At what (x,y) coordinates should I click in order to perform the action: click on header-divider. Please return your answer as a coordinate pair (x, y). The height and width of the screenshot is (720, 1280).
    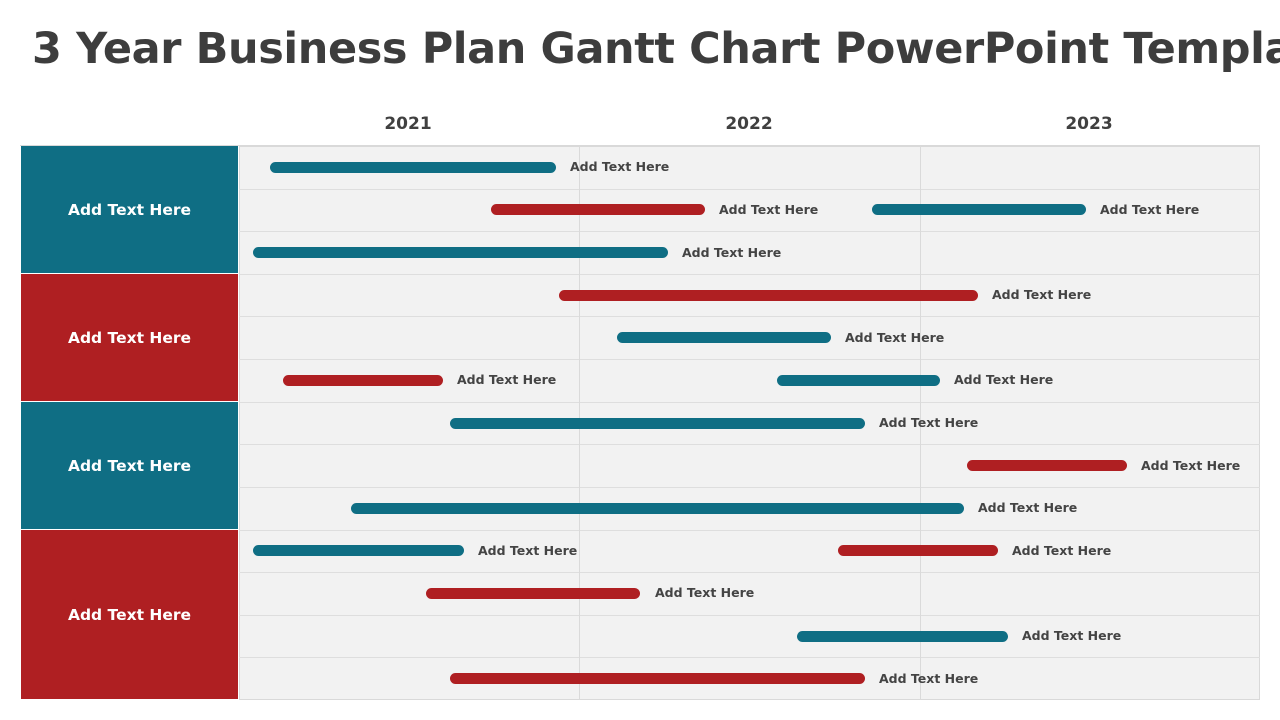
    Looking at the image, I should click on (640, 145).